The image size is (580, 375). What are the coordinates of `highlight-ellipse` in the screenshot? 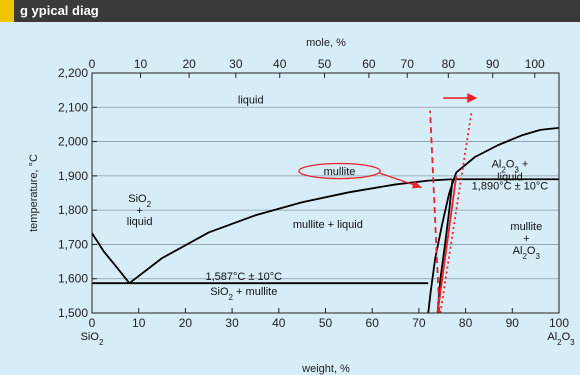 It's located at (339, 171).